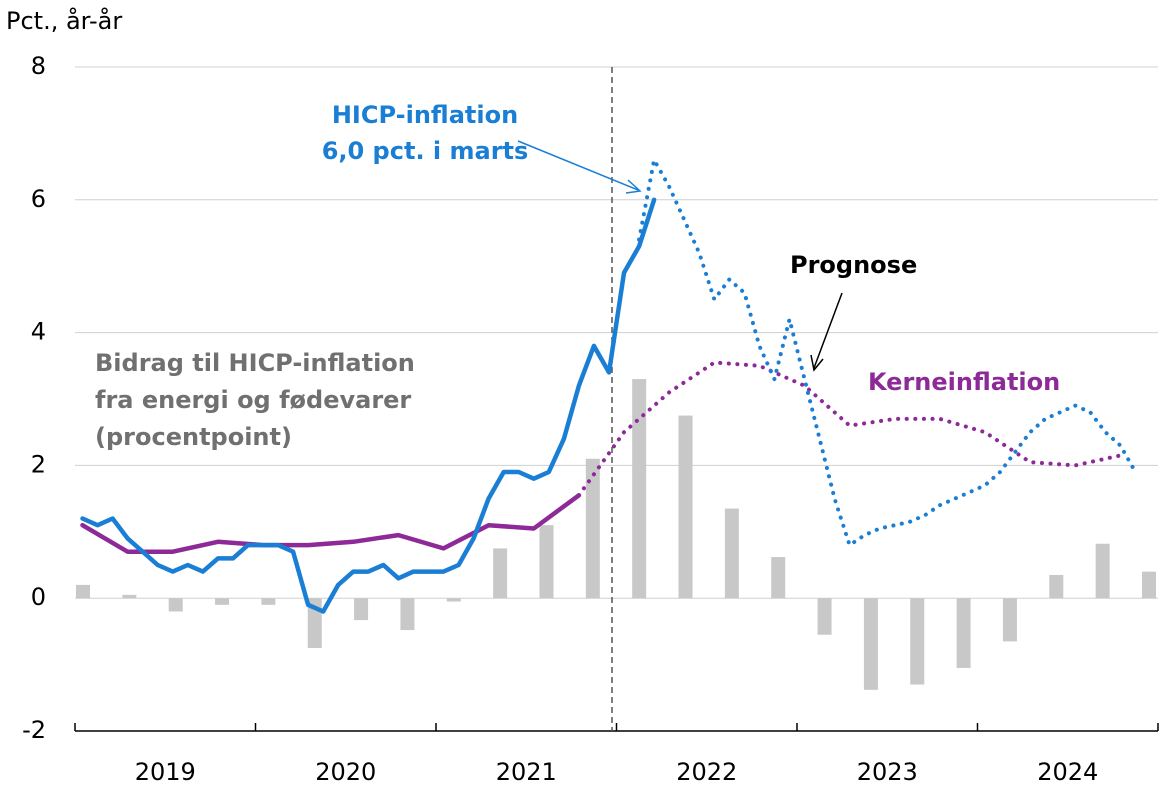  Describe the element at coordinates (345, 772) in the screenshot. I see `x-tick-label: 2020` at that location.